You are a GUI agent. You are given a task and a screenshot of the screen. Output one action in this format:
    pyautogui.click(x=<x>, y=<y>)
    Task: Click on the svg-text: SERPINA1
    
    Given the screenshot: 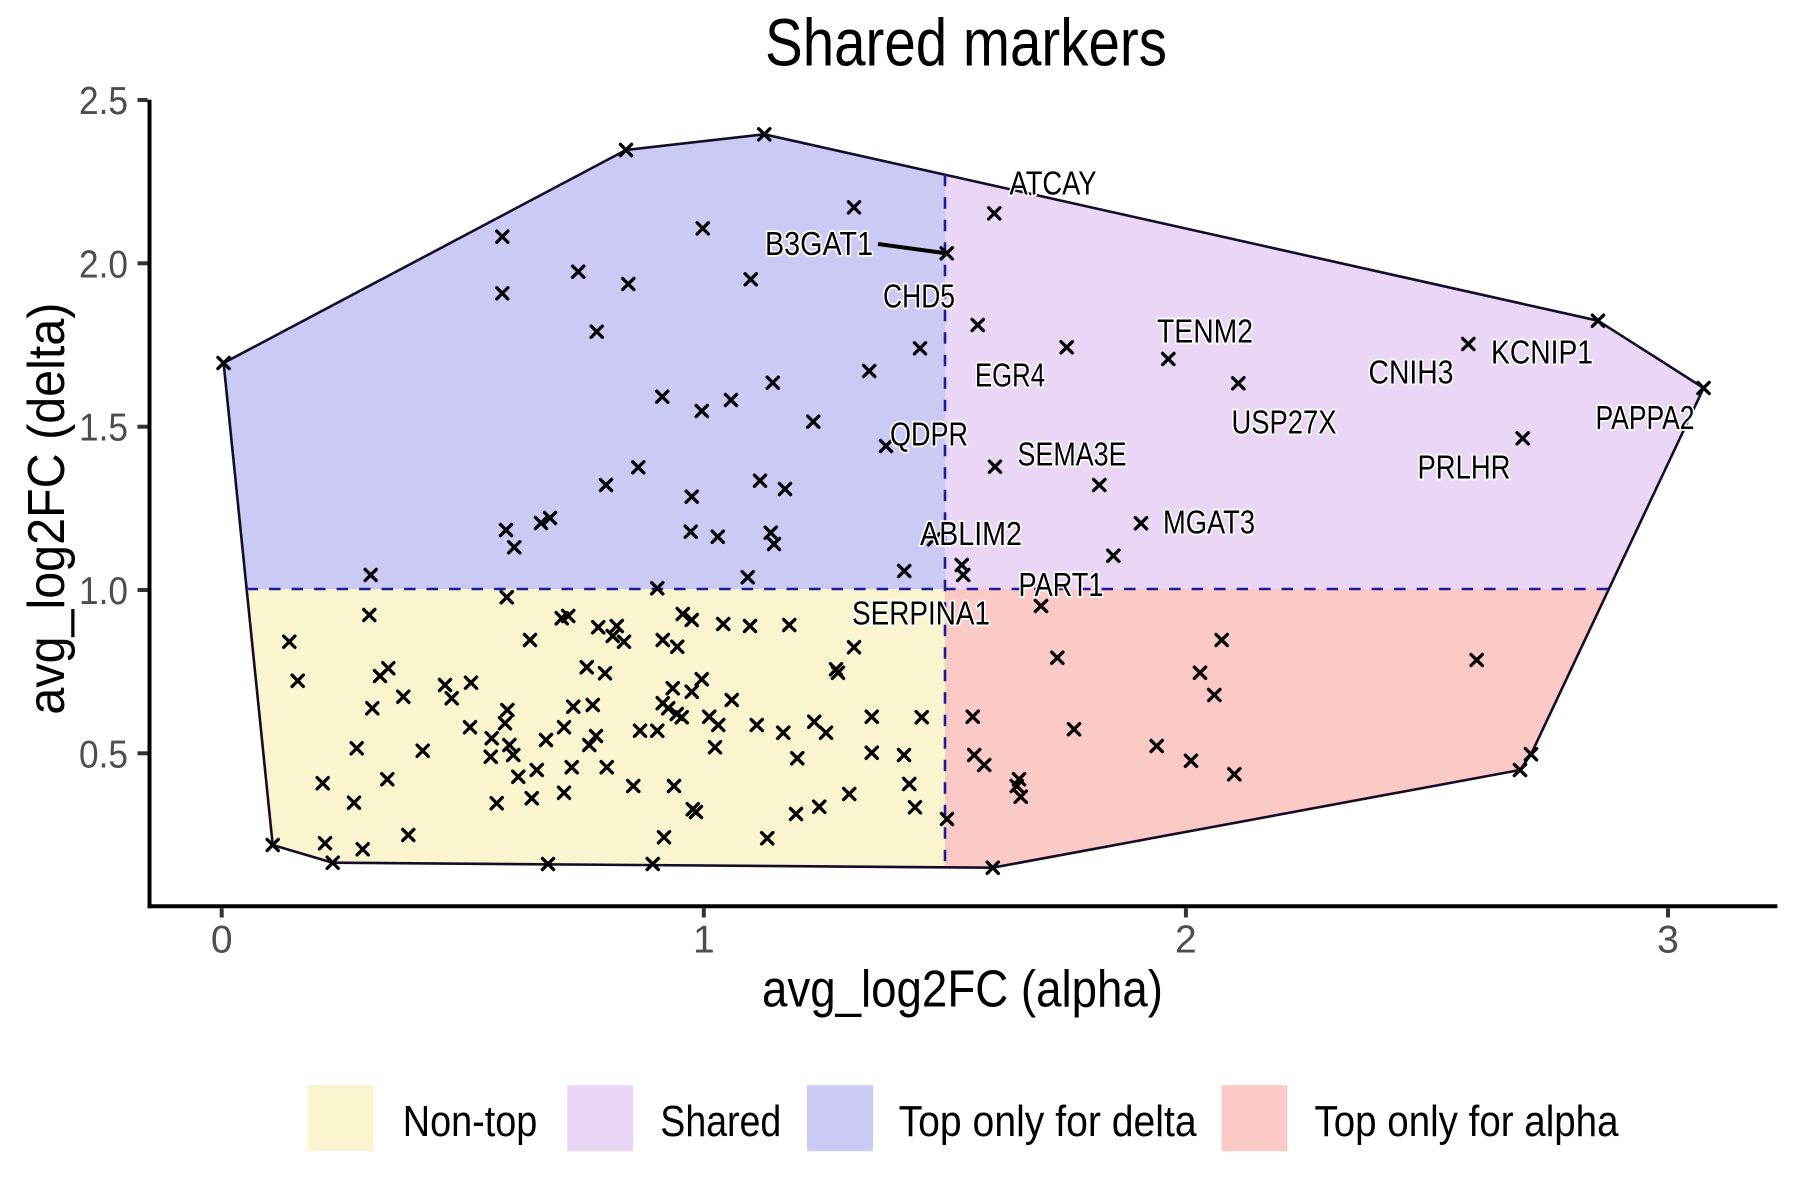 What is the action you would take?
    pyautogui.click(x=921, y=613)
    